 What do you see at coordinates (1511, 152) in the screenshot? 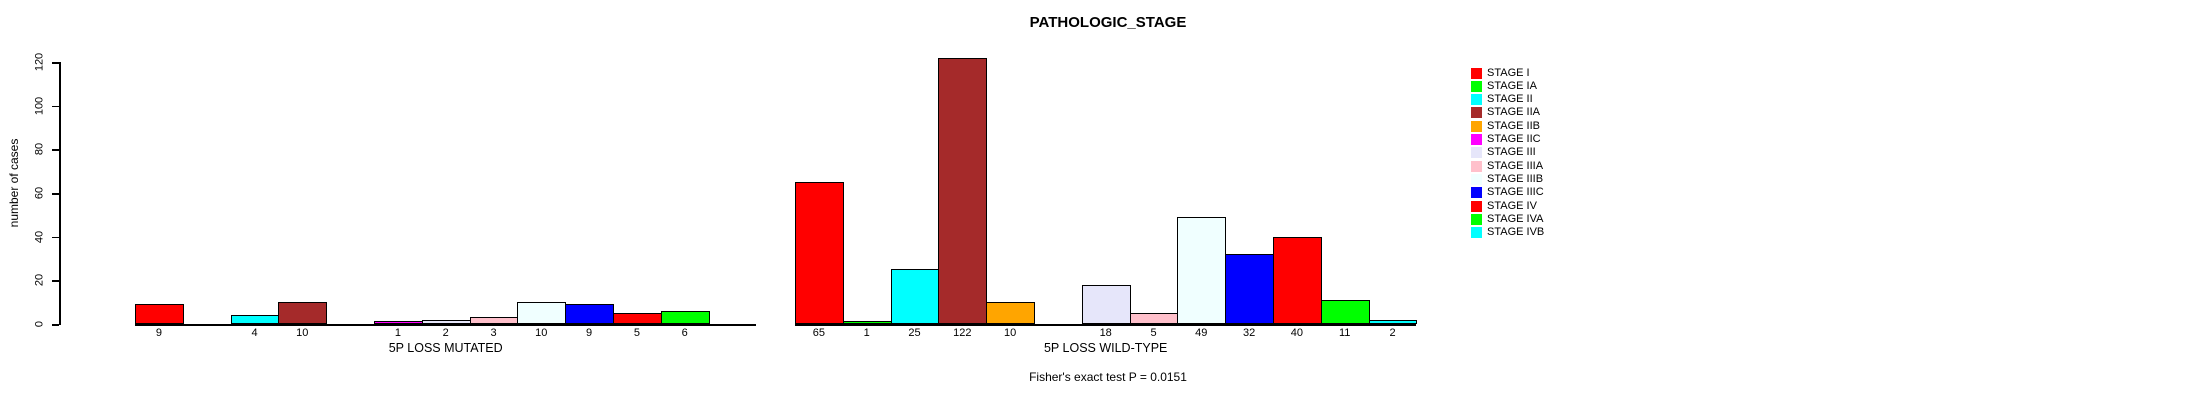
I see `legend-label: STAGE III` at bounding box center [1511, 152].